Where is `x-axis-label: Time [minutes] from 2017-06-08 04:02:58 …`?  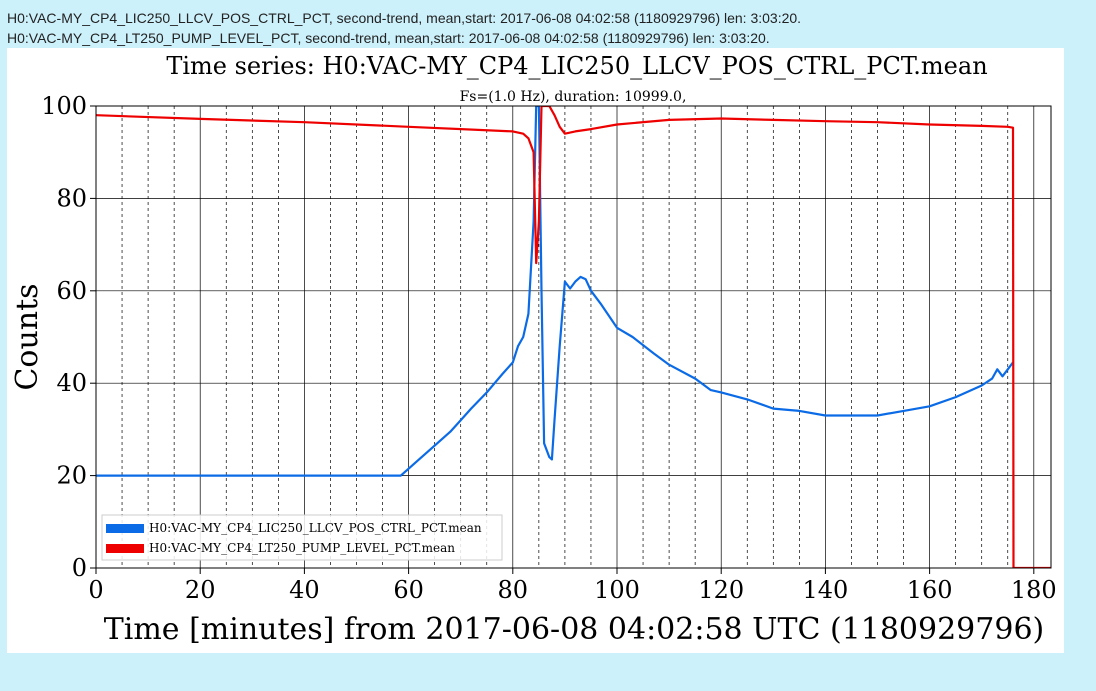
x-axis-label: Time [minutes] from 2017-06-08 04:02:58 … is located at coordinates (574, 629).